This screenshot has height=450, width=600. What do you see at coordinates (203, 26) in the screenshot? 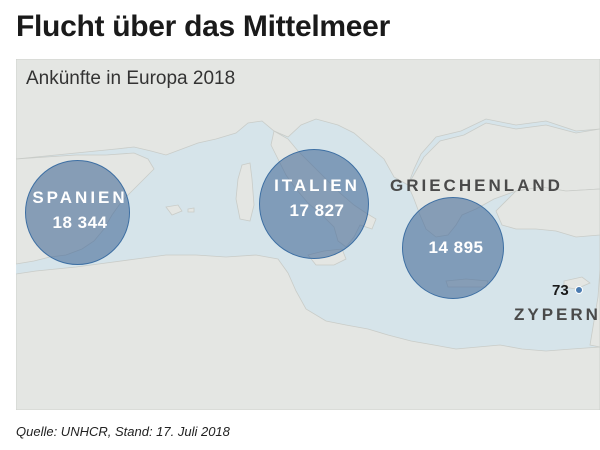
I see `map-title: Flucht über das Mittelmeer` at bounding box center [203, 26].